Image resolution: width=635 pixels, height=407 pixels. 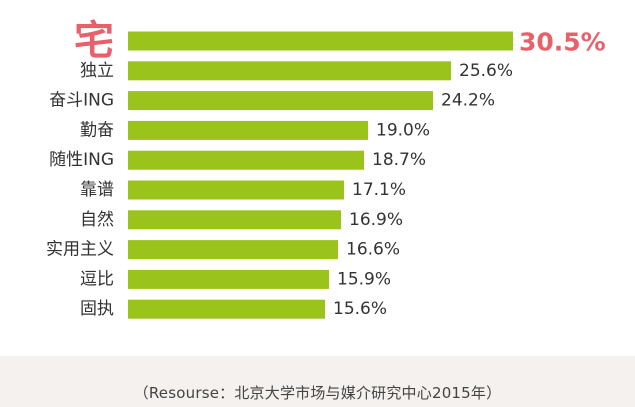 What do you see at coordinates (360, 309) in the screenshot?
I see `value-label-9: 15.6%` at bounding box center [360, 309].